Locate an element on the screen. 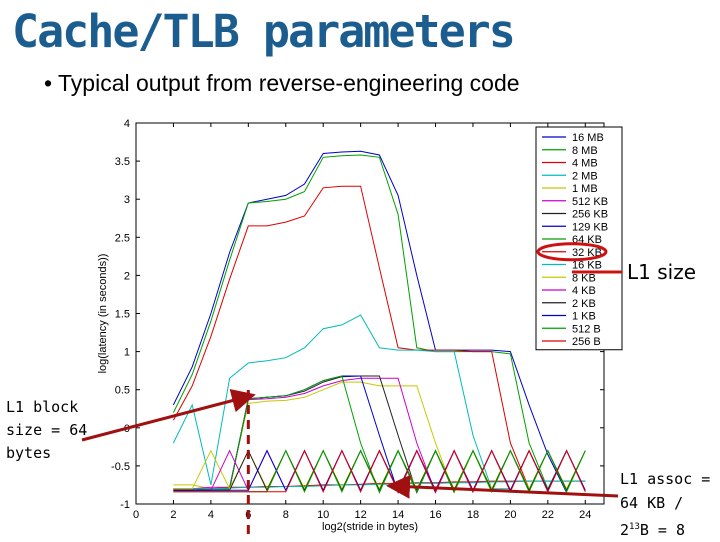  assoc-arrow is located at coordinates (502, 486).